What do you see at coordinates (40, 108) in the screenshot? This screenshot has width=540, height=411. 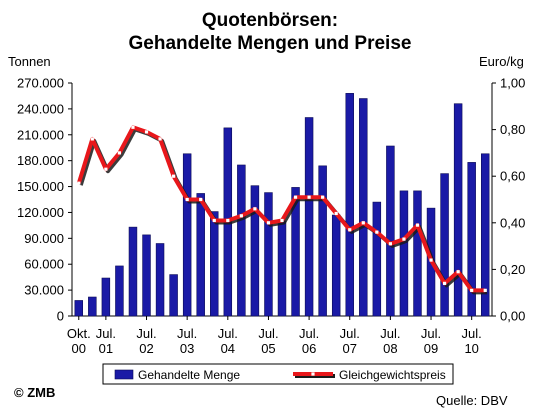 I see `left-tick-label: 240.000` at bounding box center [40, 108].